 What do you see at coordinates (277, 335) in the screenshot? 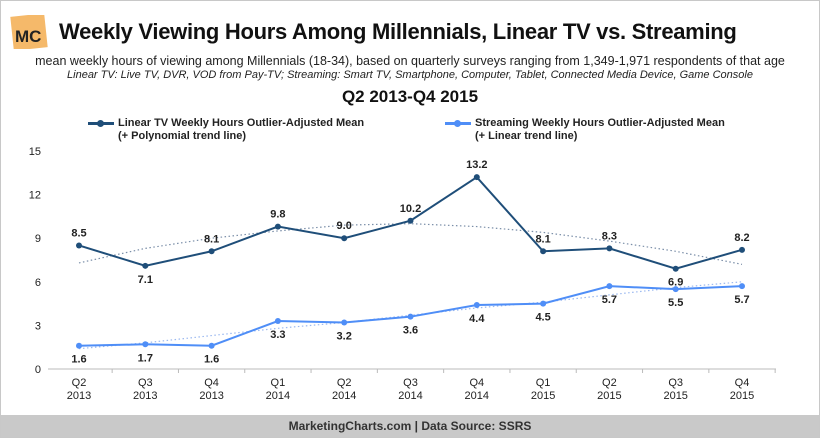
I see `data-label: 3.3` at bounding box center [277, 335].